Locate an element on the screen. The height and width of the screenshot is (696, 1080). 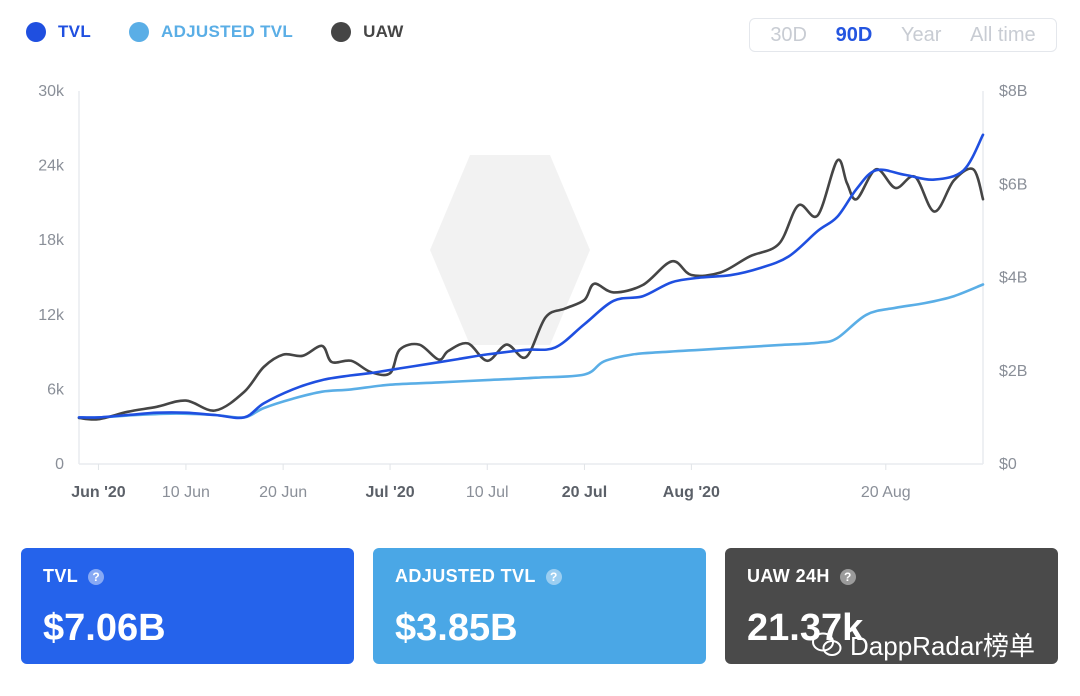
stat-card-uaw-24h: UAW 24H ? 21.37k is located at coordinates (891, 606).